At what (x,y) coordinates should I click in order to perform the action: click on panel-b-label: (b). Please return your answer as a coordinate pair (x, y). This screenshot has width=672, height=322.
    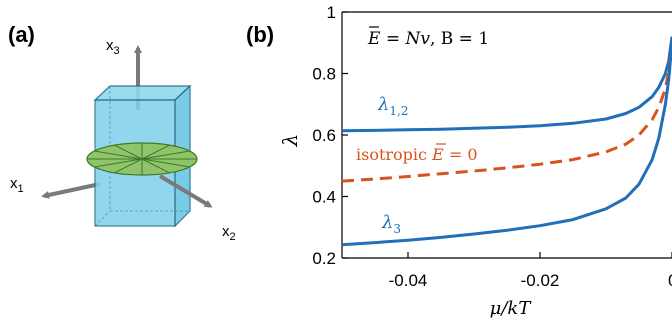
    Looking at the image, I should click on (260, 34).